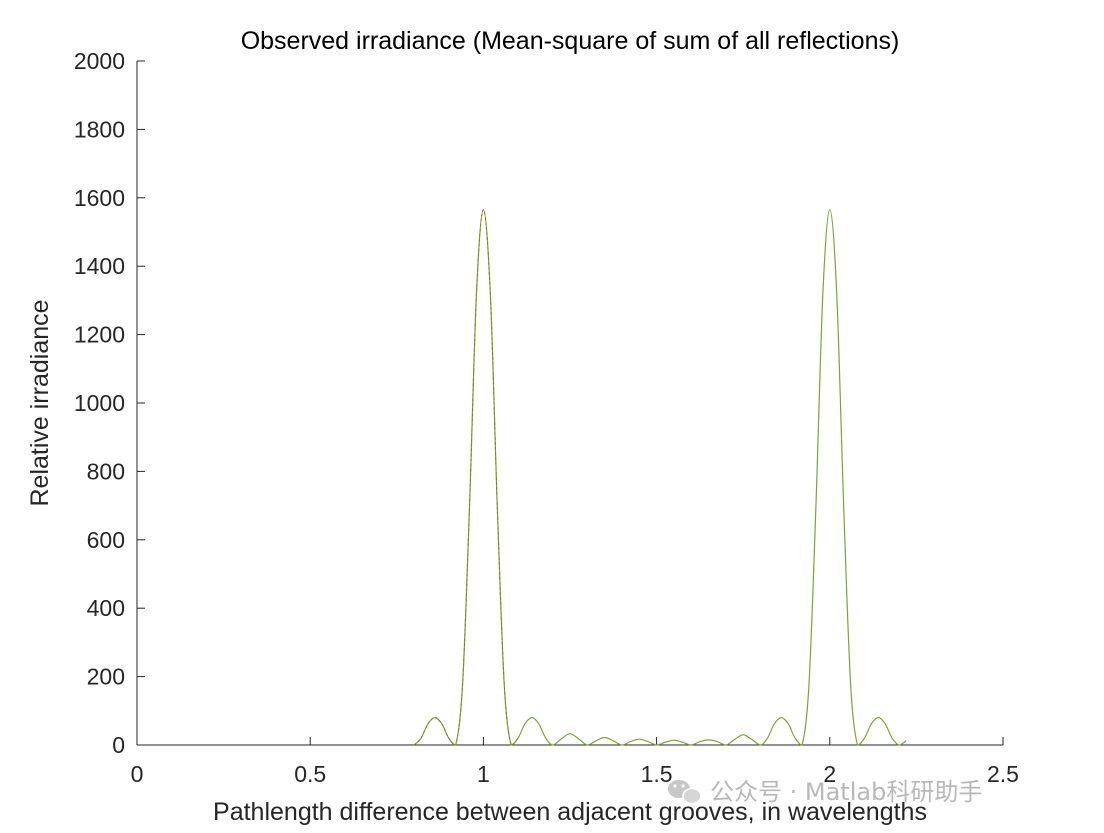 The width and height of the screenshot is (1104, 833). Describe the element at coordinates (99, 61) in the screenshot. I see `y-tick-label: 2000` at that location.